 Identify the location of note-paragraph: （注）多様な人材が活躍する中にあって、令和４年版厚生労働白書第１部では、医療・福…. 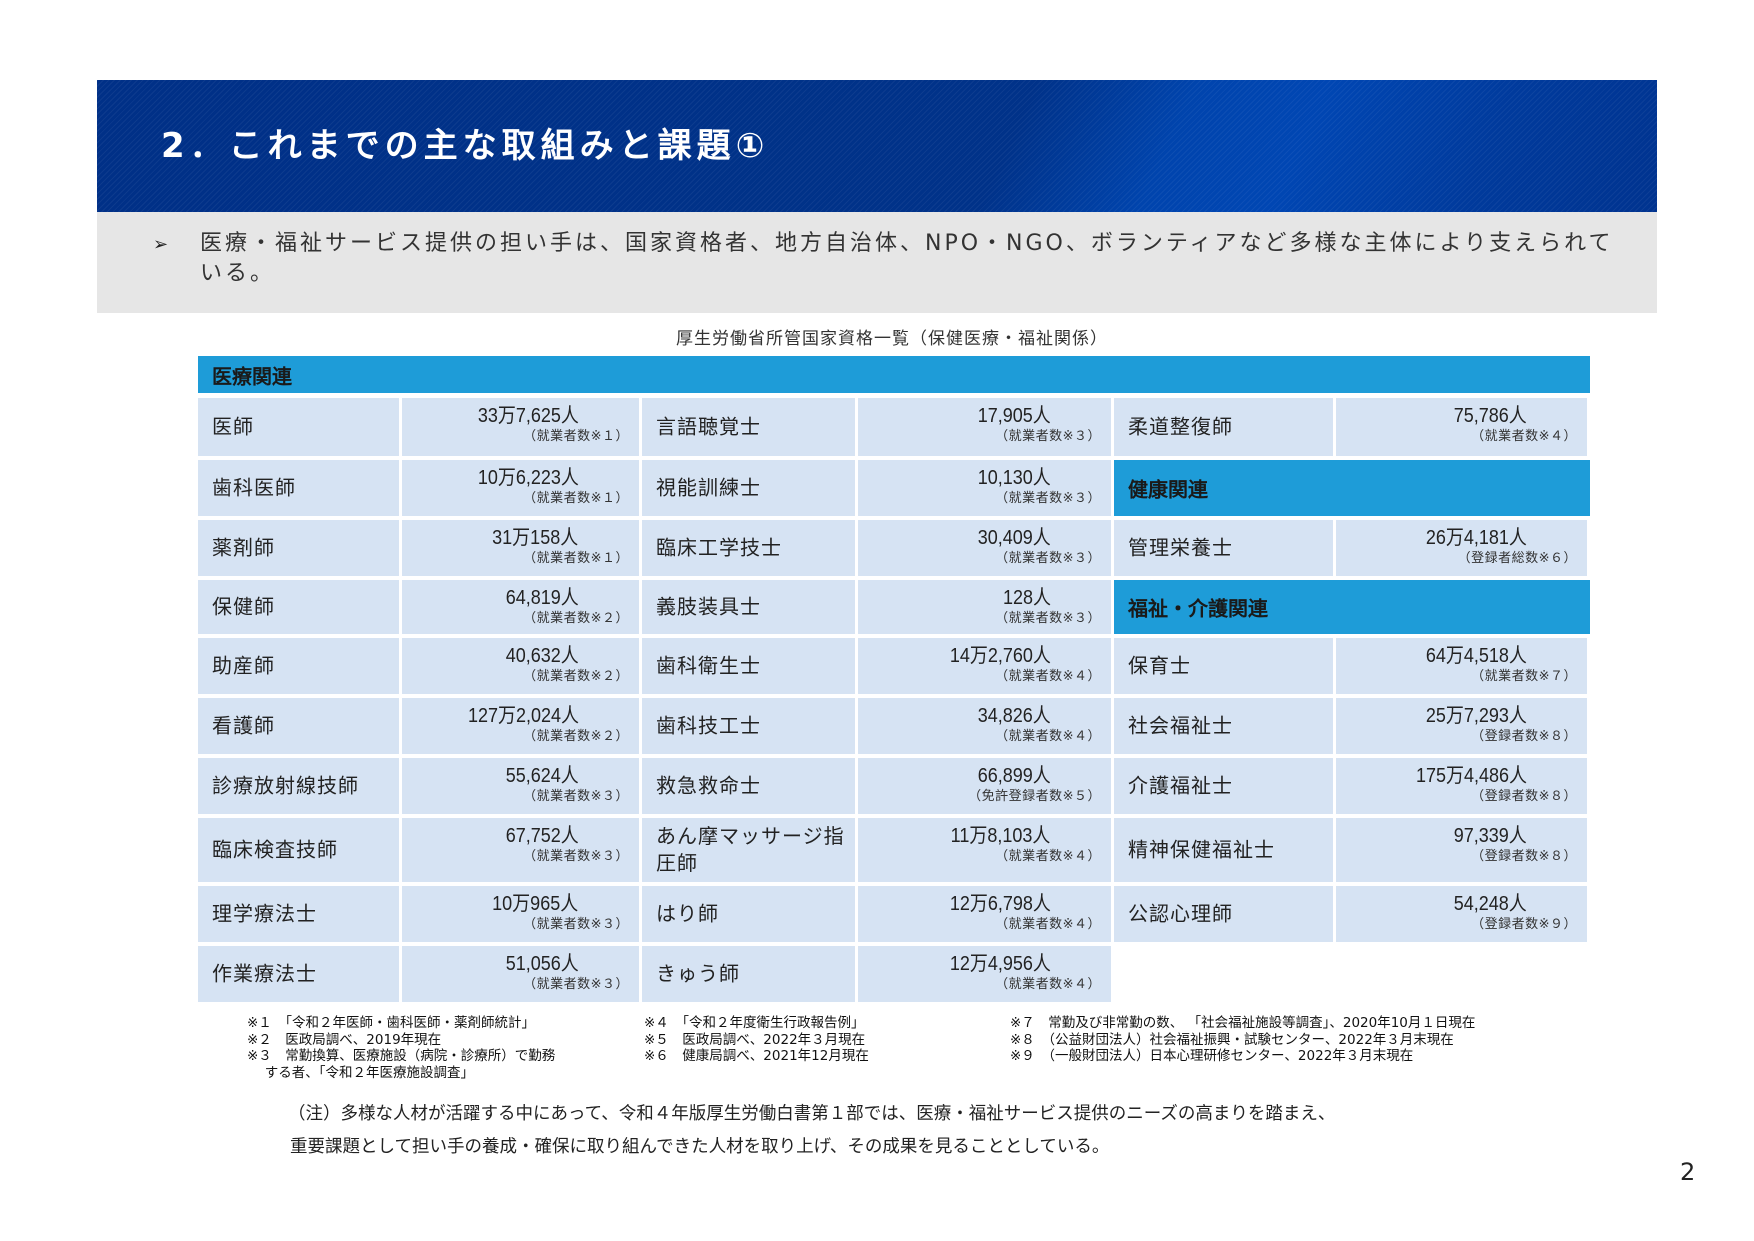
(811, 1131).